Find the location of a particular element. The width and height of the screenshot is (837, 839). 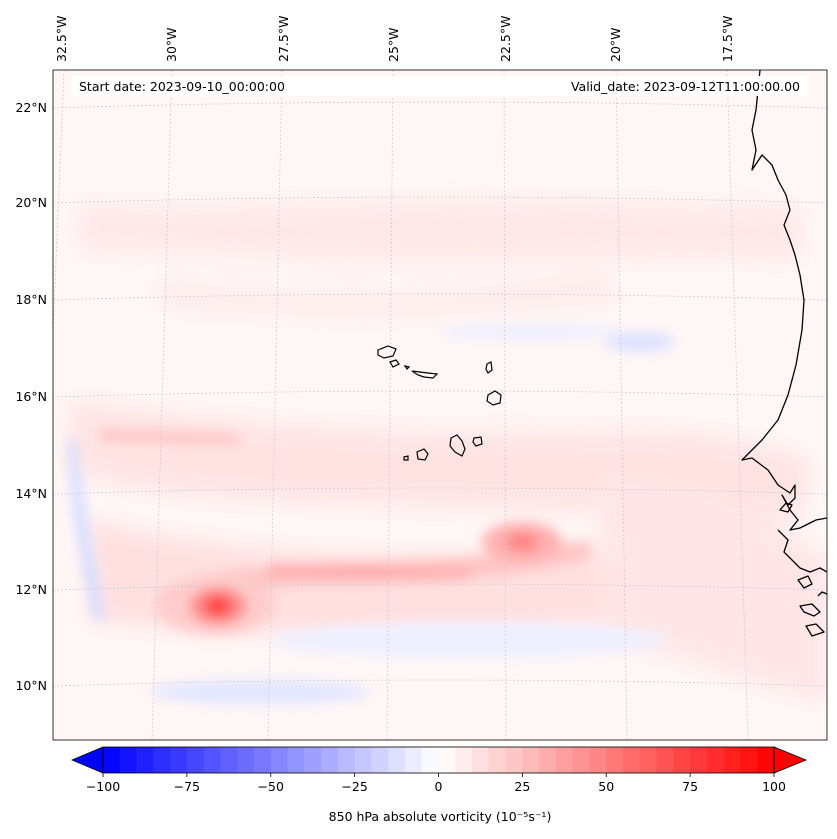

positive-vorticity-core-streak is located at coordinates (370, 571).